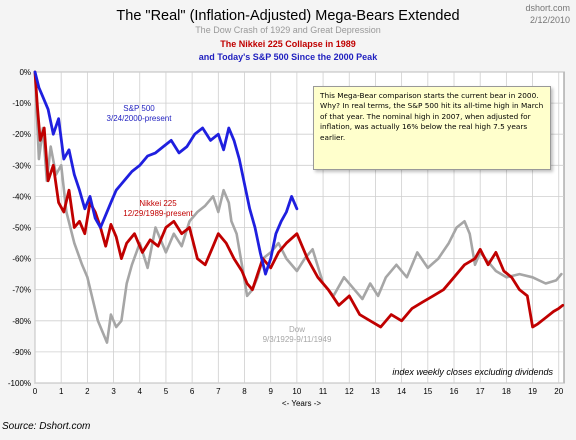 Image resolution: width=576 pixels, height=440 pixels. Describe the element at coordinates (158, 213) in the screenshot. I see `series-label-2: 12/29/1989-present` at that location.